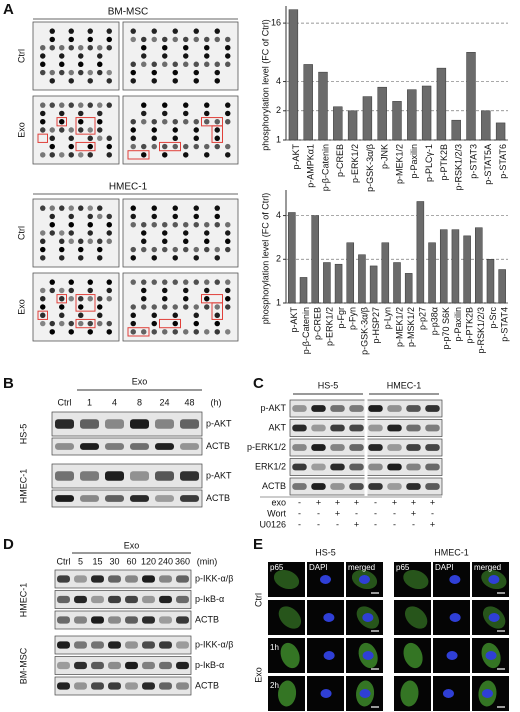 The width and height of the screenshot is (520, 712). What do you see at coordinates (444, 567) in the screenshot?
I see `channel-label: DAPI` at bounding box center [444, 567].